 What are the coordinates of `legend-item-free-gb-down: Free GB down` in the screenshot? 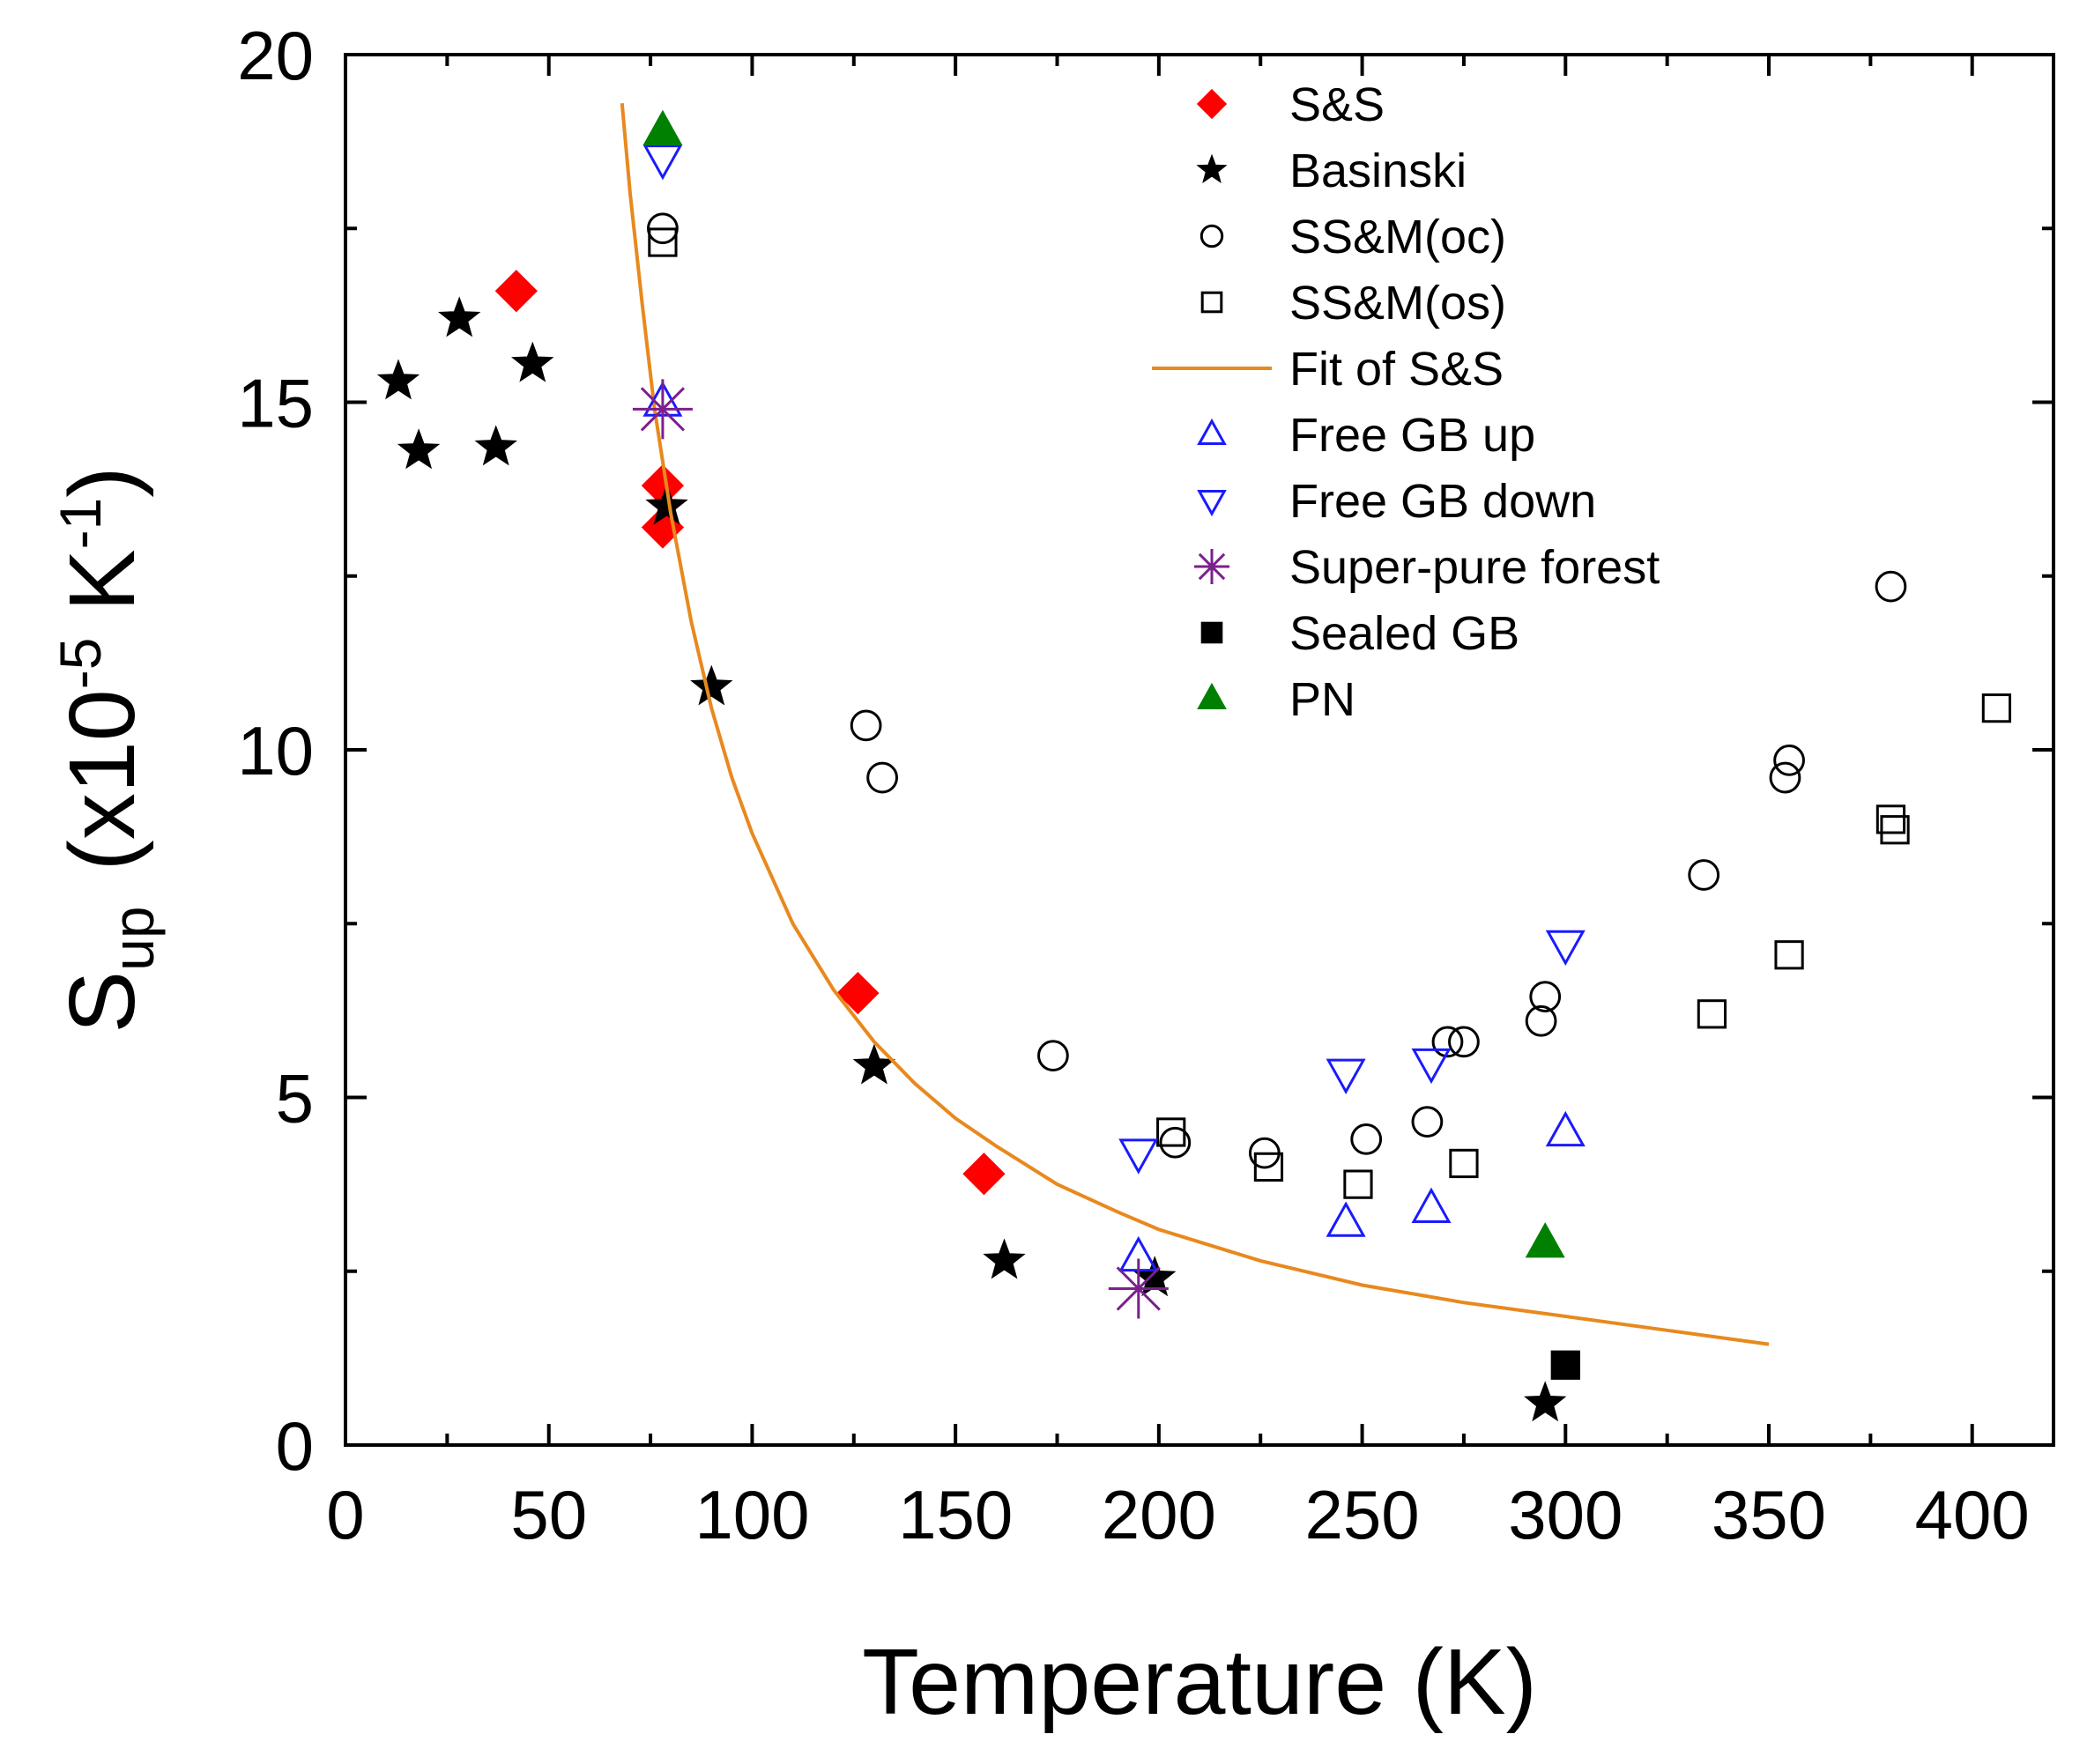 It's located at (1396, 502).